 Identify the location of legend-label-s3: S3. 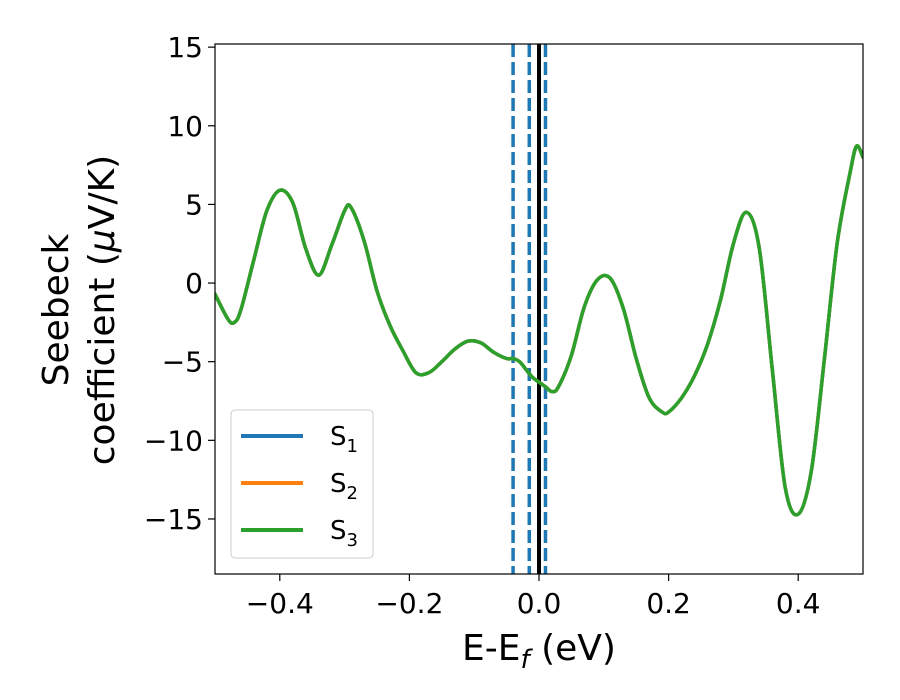
(344, 533).